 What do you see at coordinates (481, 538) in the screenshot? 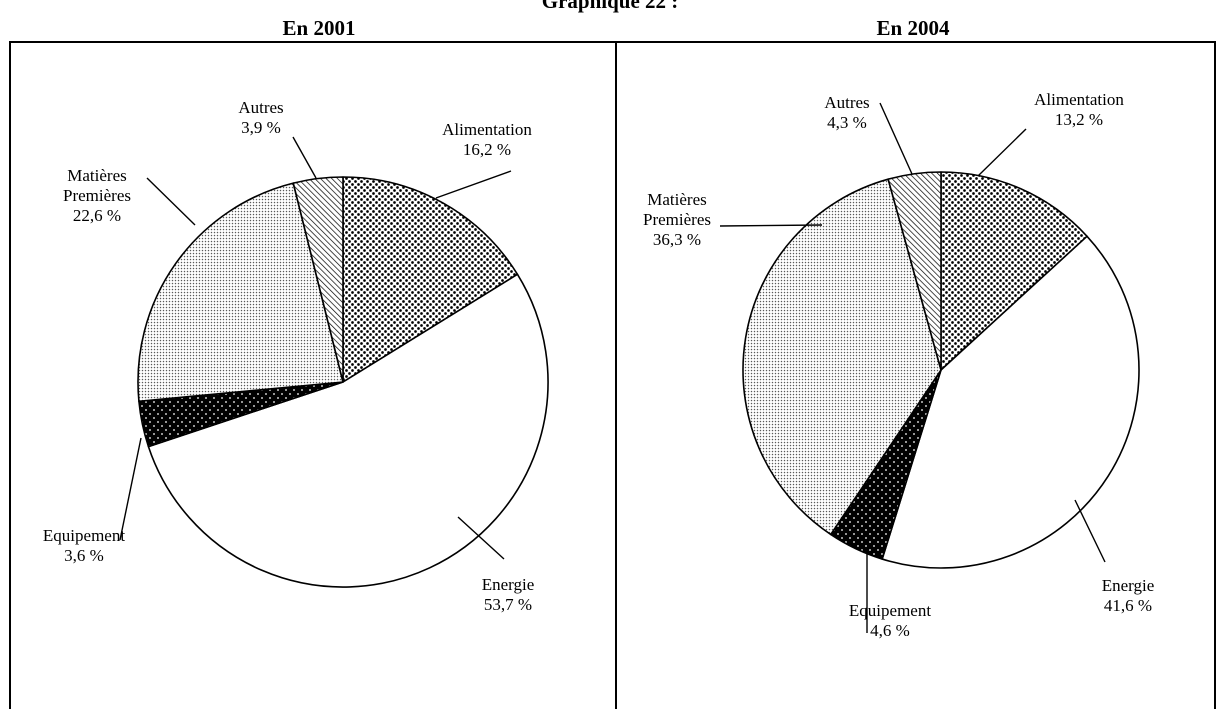
I see `leader-line-energie-2001` at bounding box center [481, 538].